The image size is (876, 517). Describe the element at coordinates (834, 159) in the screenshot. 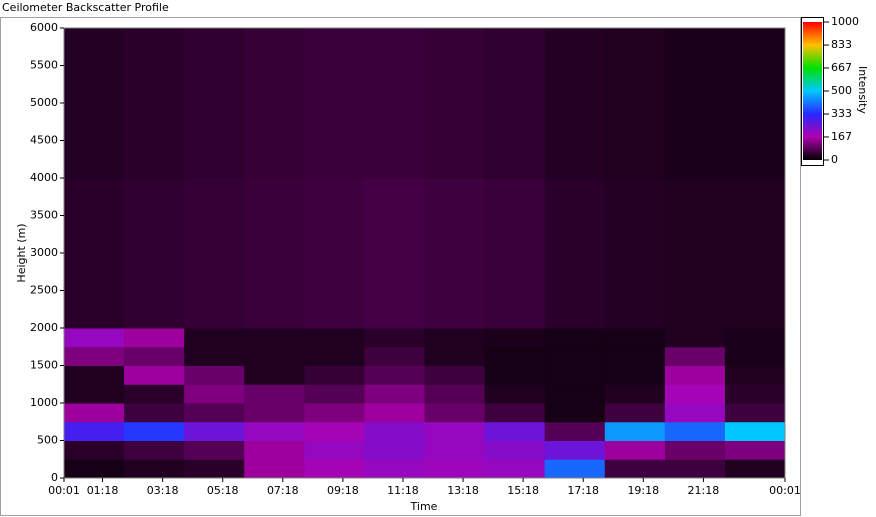

I see `colorbar-tick-label: 0` at that location.